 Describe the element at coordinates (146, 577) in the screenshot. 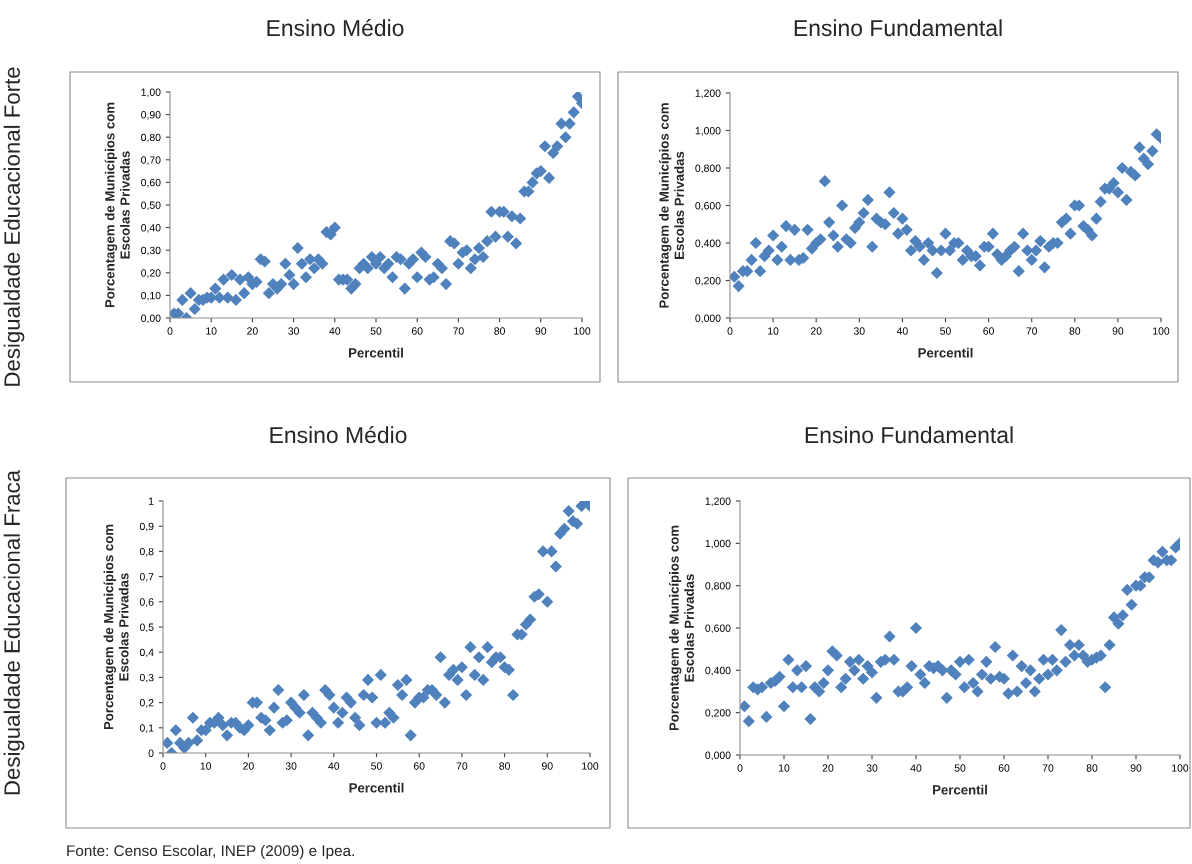

I see `y-tick-label: 0,7` at that location.